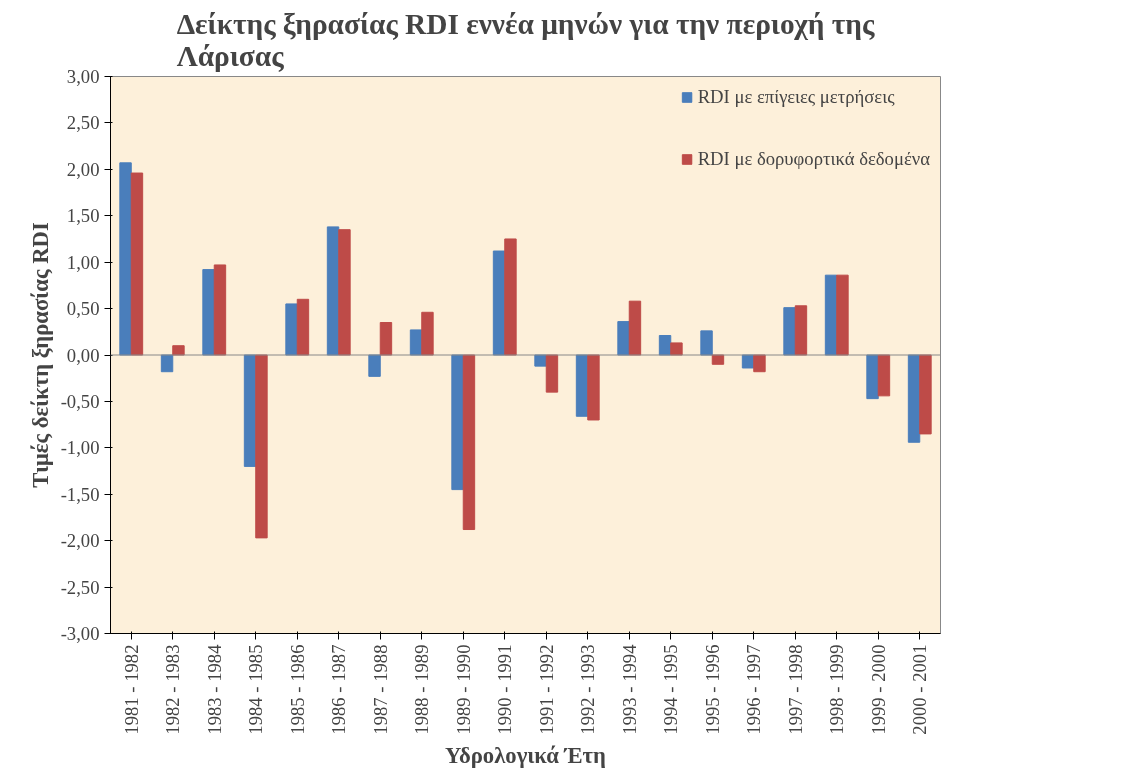 The image size is (1123, 780). What do you see at coordinates (83, 309) in the screenshot?
I see `y-tick-label: 0,50` at bounding box center [83, 309].